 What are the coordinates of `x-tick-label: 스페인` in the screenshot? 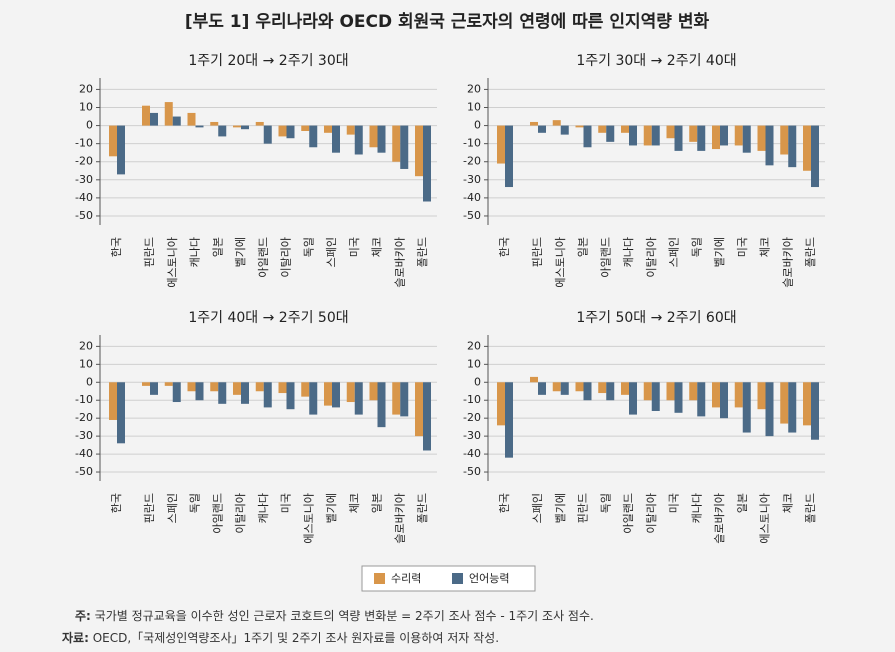 It's located at (331, 252).